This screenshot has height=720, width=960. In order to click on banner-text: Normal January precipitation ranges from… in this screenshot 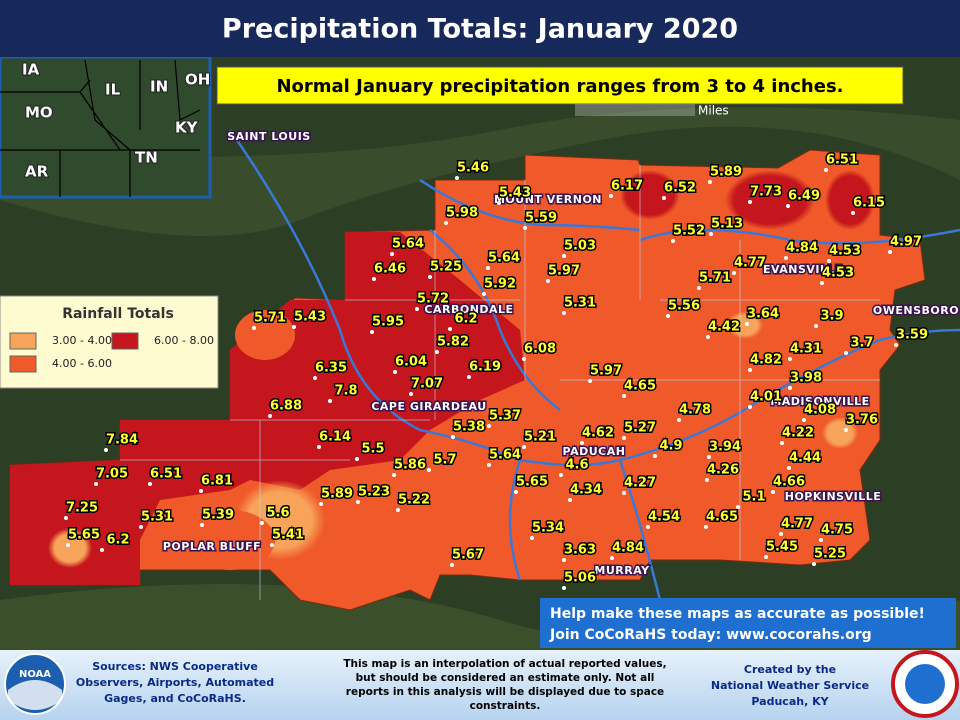, I will do `click(559, 86)`.